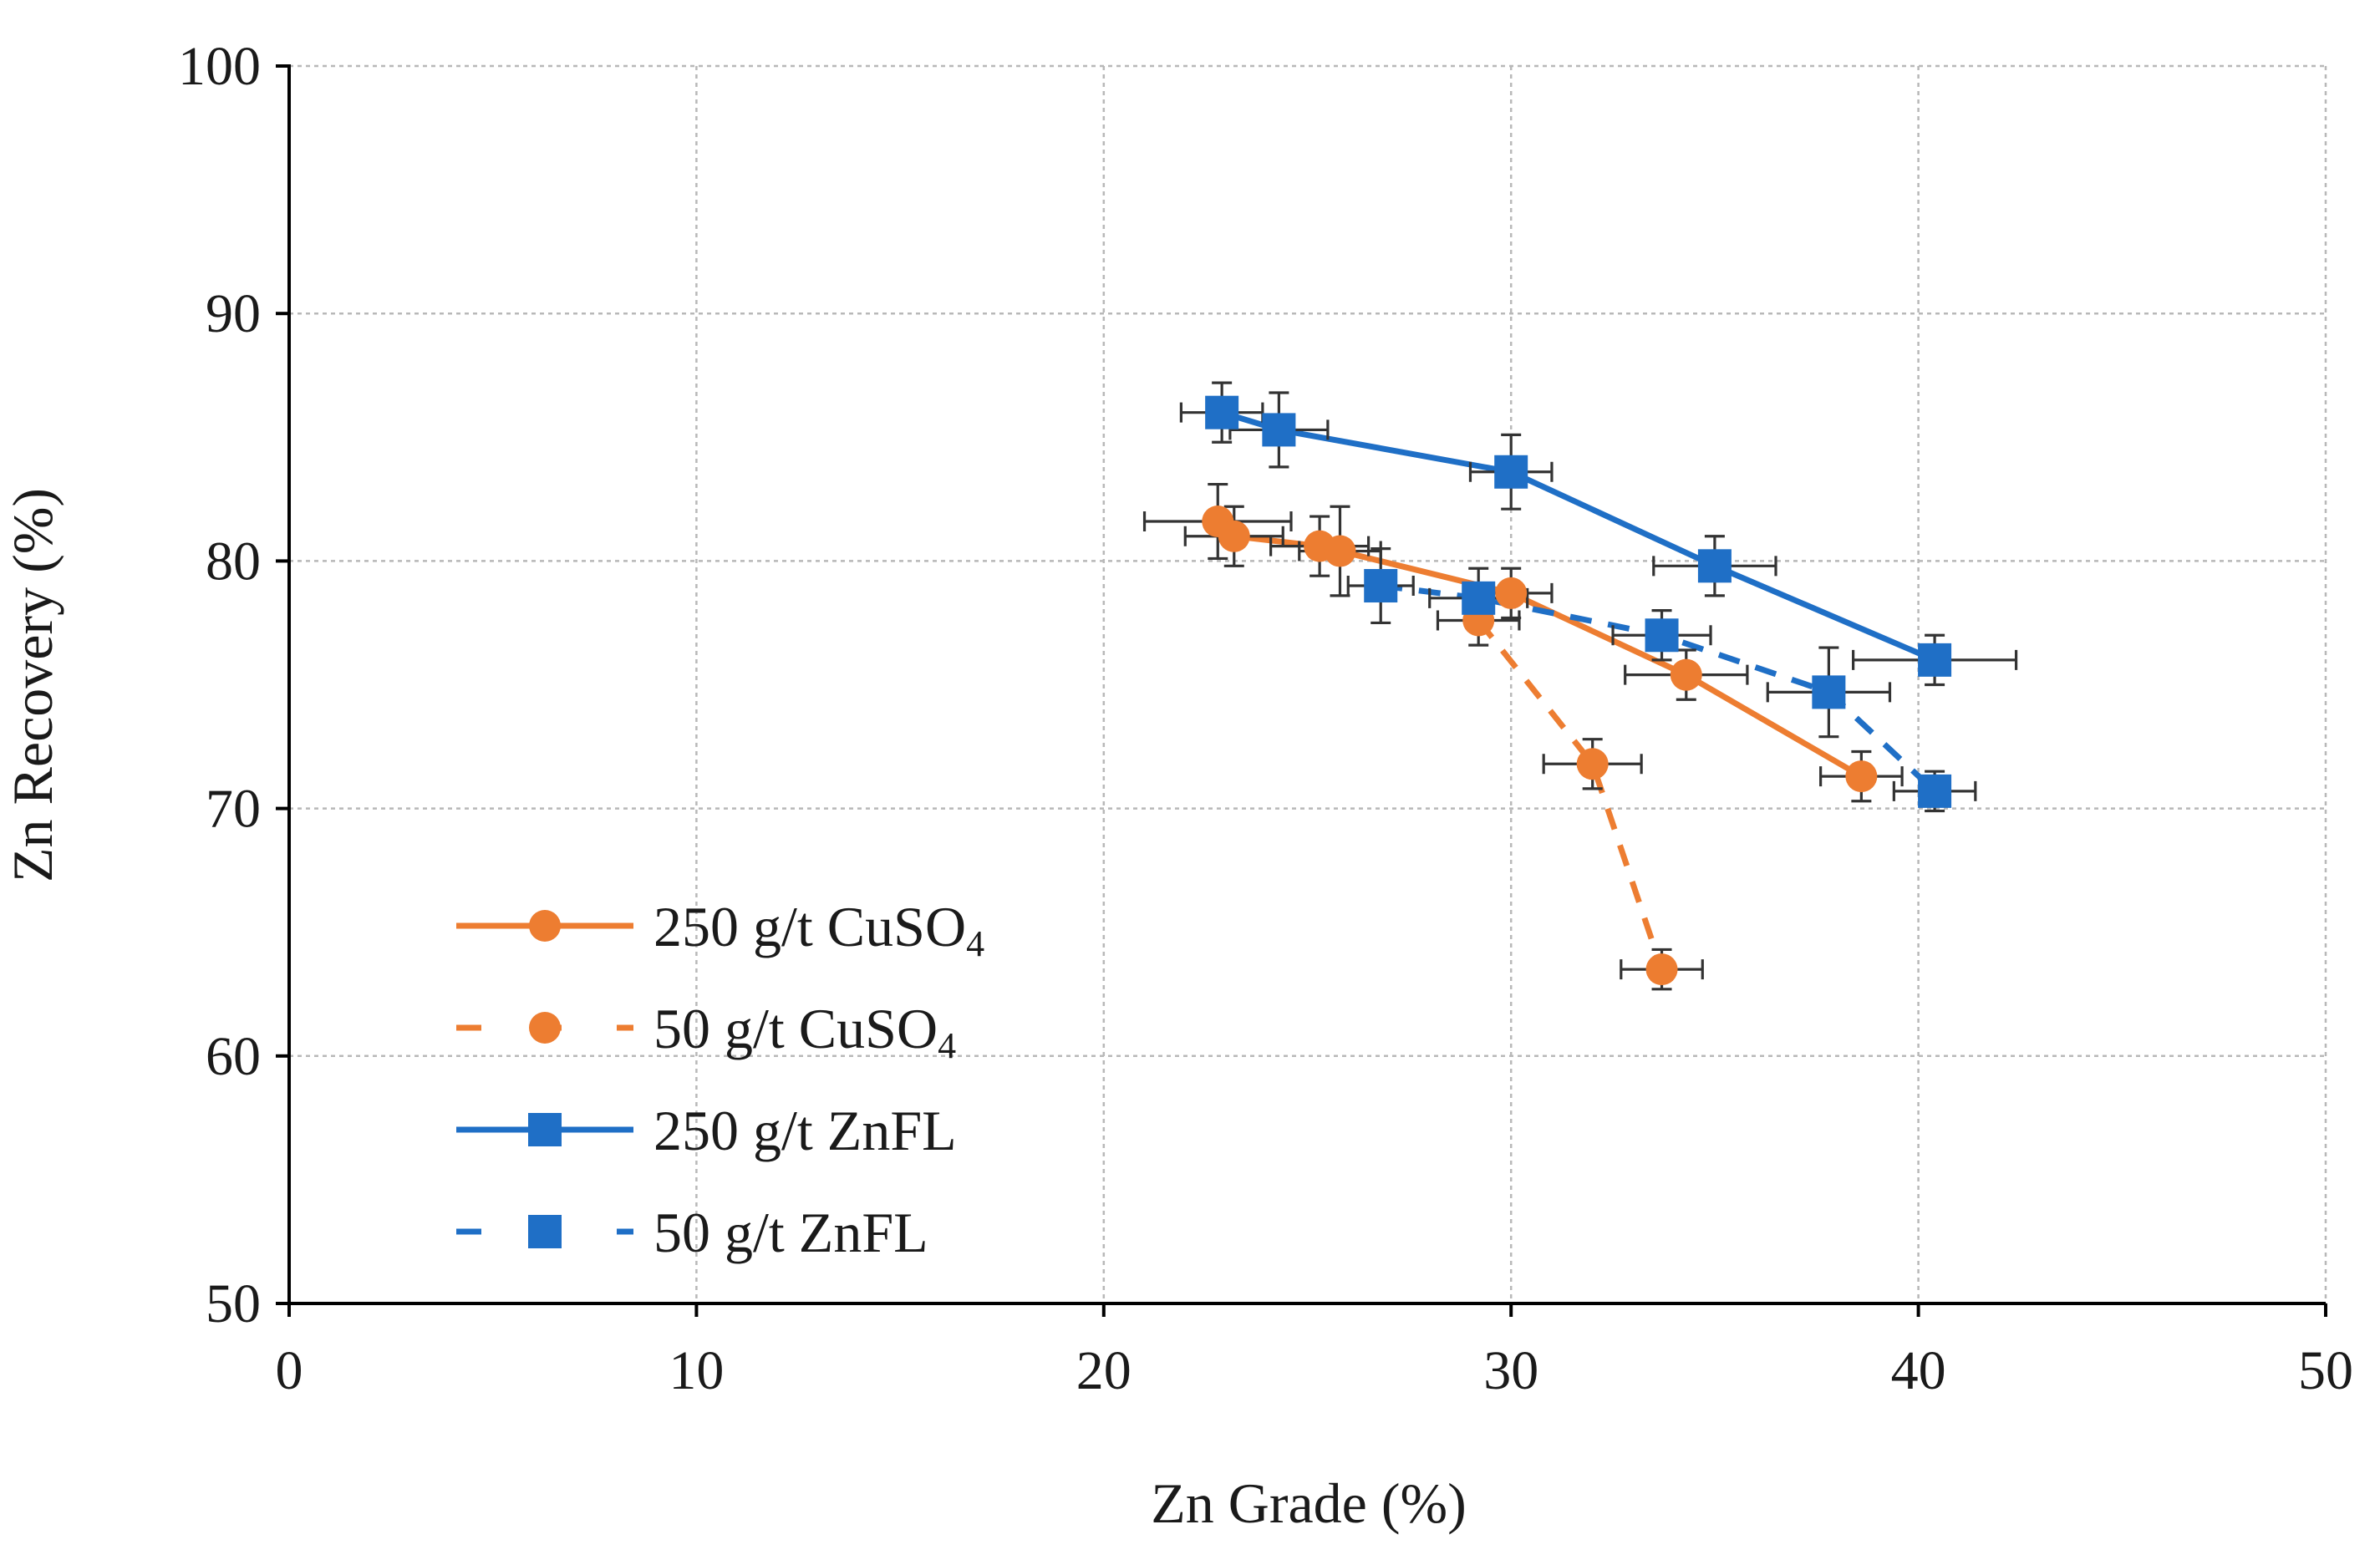  Describe the element at coordinates (1918, 1370) in the screenshot. I see `x-tick-label: 40` at that location.